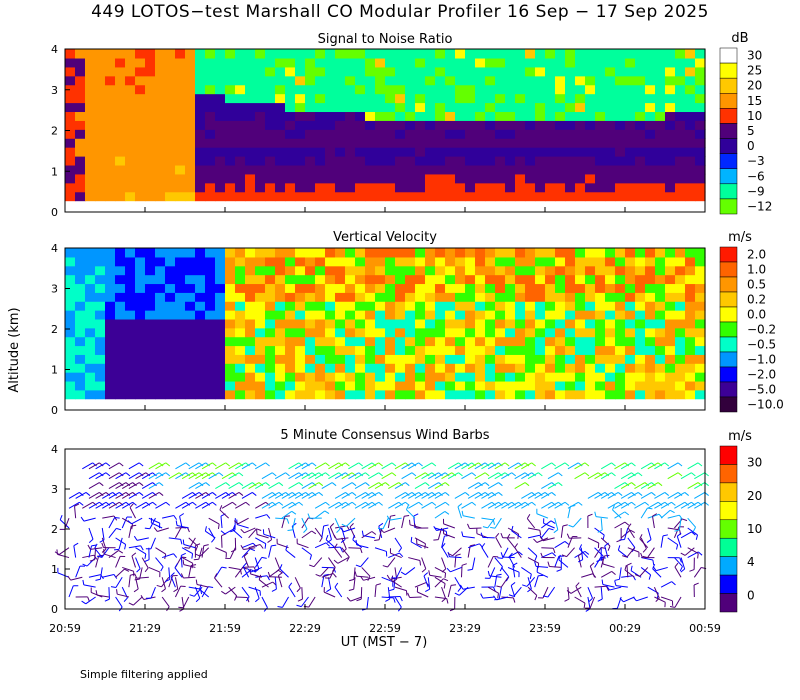 This screenshot has width=800, height=700. I want to click on colorbar-label: 10, so click(754, 529).